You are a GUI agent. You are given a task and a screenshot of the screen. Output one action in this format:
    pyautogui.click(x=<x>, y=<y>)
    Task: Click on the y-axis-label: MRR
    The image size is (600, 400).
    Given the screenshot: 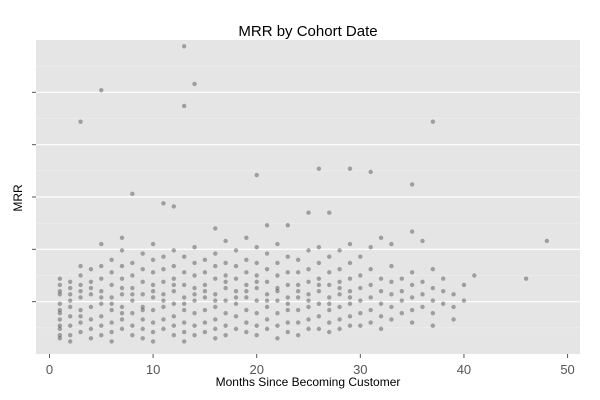 What is the action you would take?
    pyautogui.click(x=18, y=198)
    